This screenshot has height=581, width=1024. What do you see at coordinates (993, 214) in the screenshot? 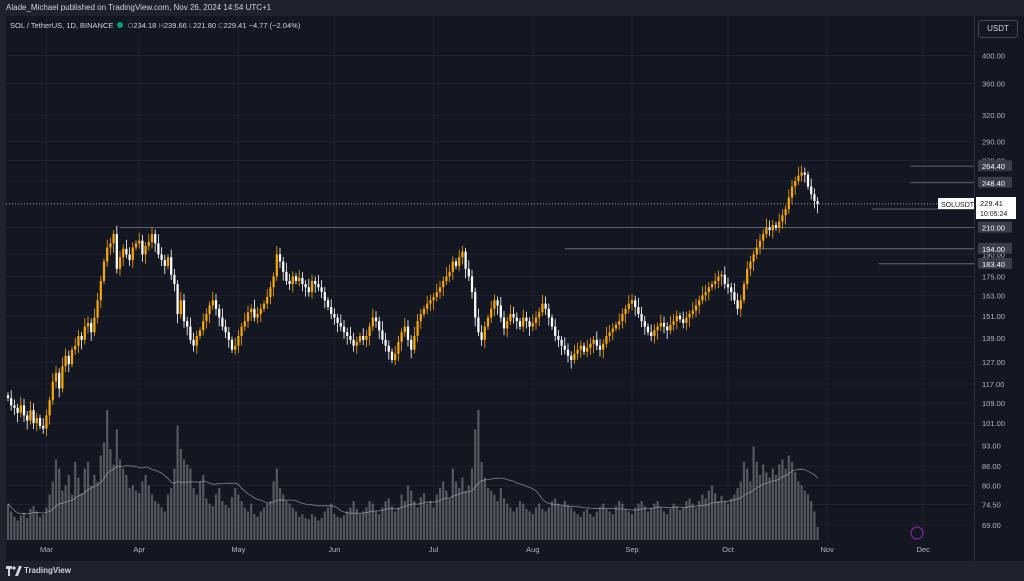
I see `countdown-label: 10:05:24` at bounding box center [993, 214].